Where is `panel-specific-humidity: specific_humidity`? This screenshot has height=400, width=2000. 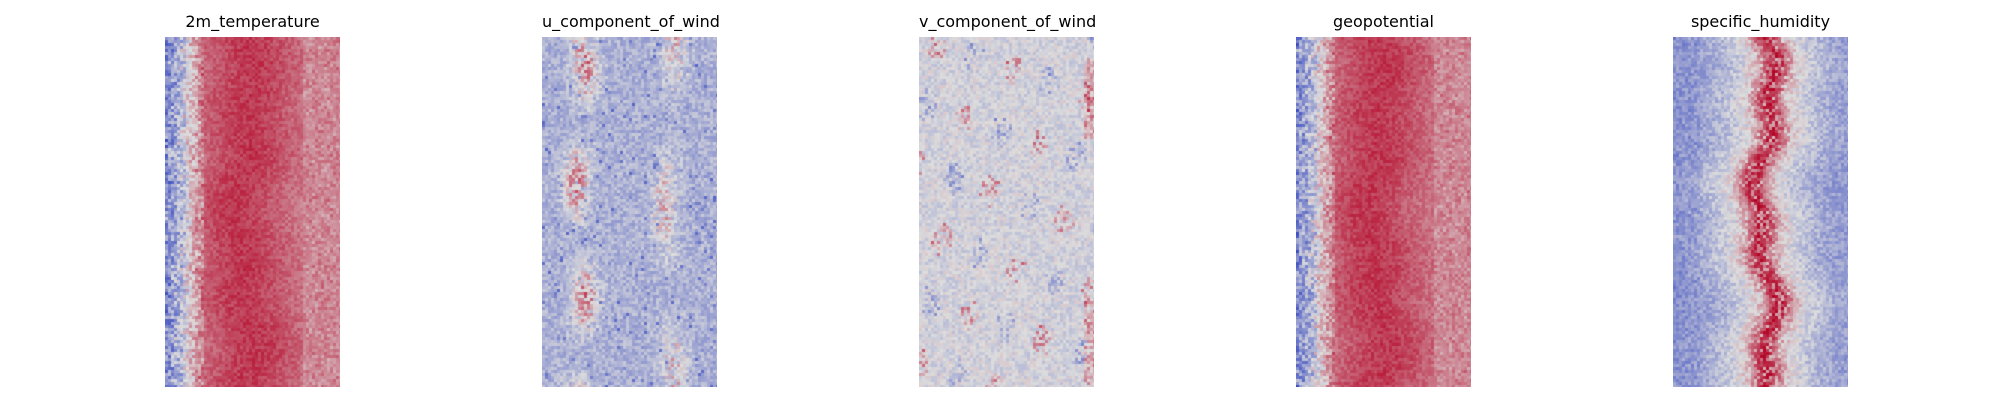 panel-specific-humidity: specific_humidity is located at coordinates (1760, 200).